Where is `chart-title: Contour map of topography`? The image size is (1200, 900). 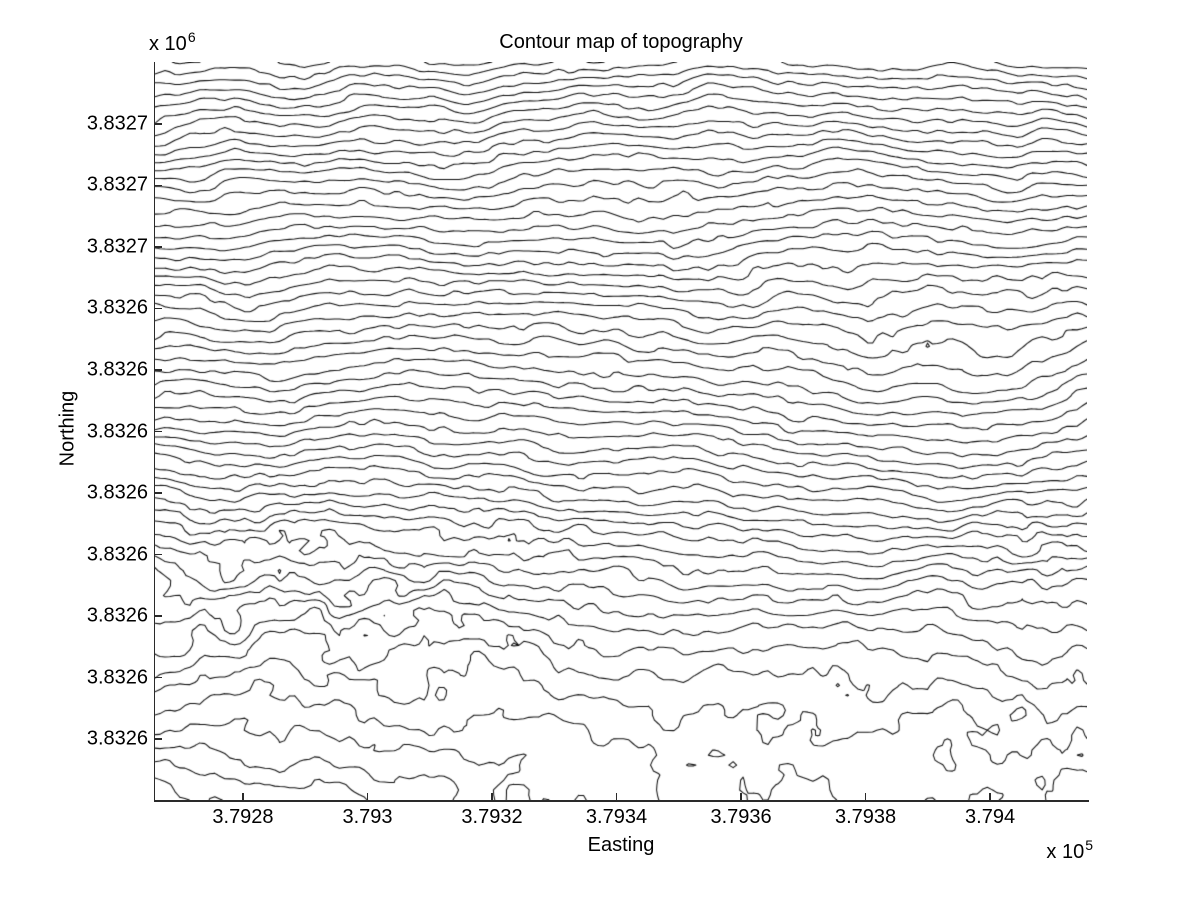
chart-title: Contour map of topography is located at coordinates (621, 42).